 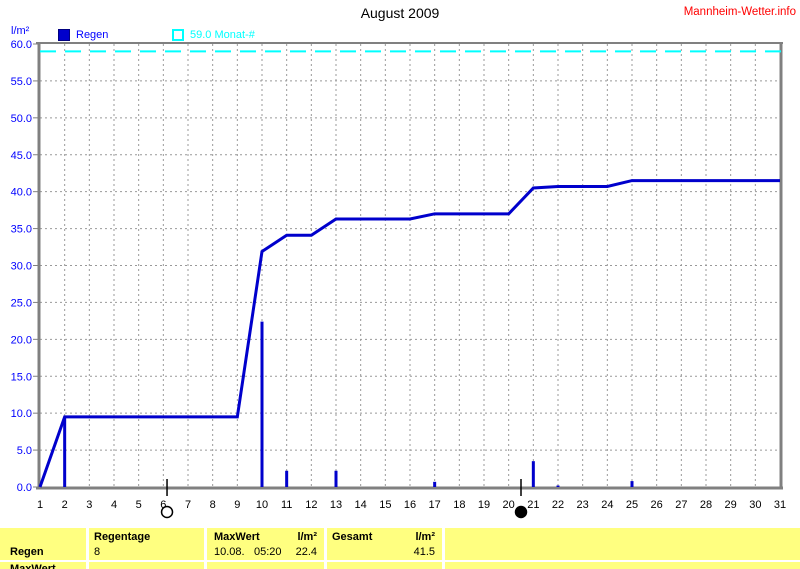 I want to click on x-tick-label-19: 19, so click(x=484, y=505).